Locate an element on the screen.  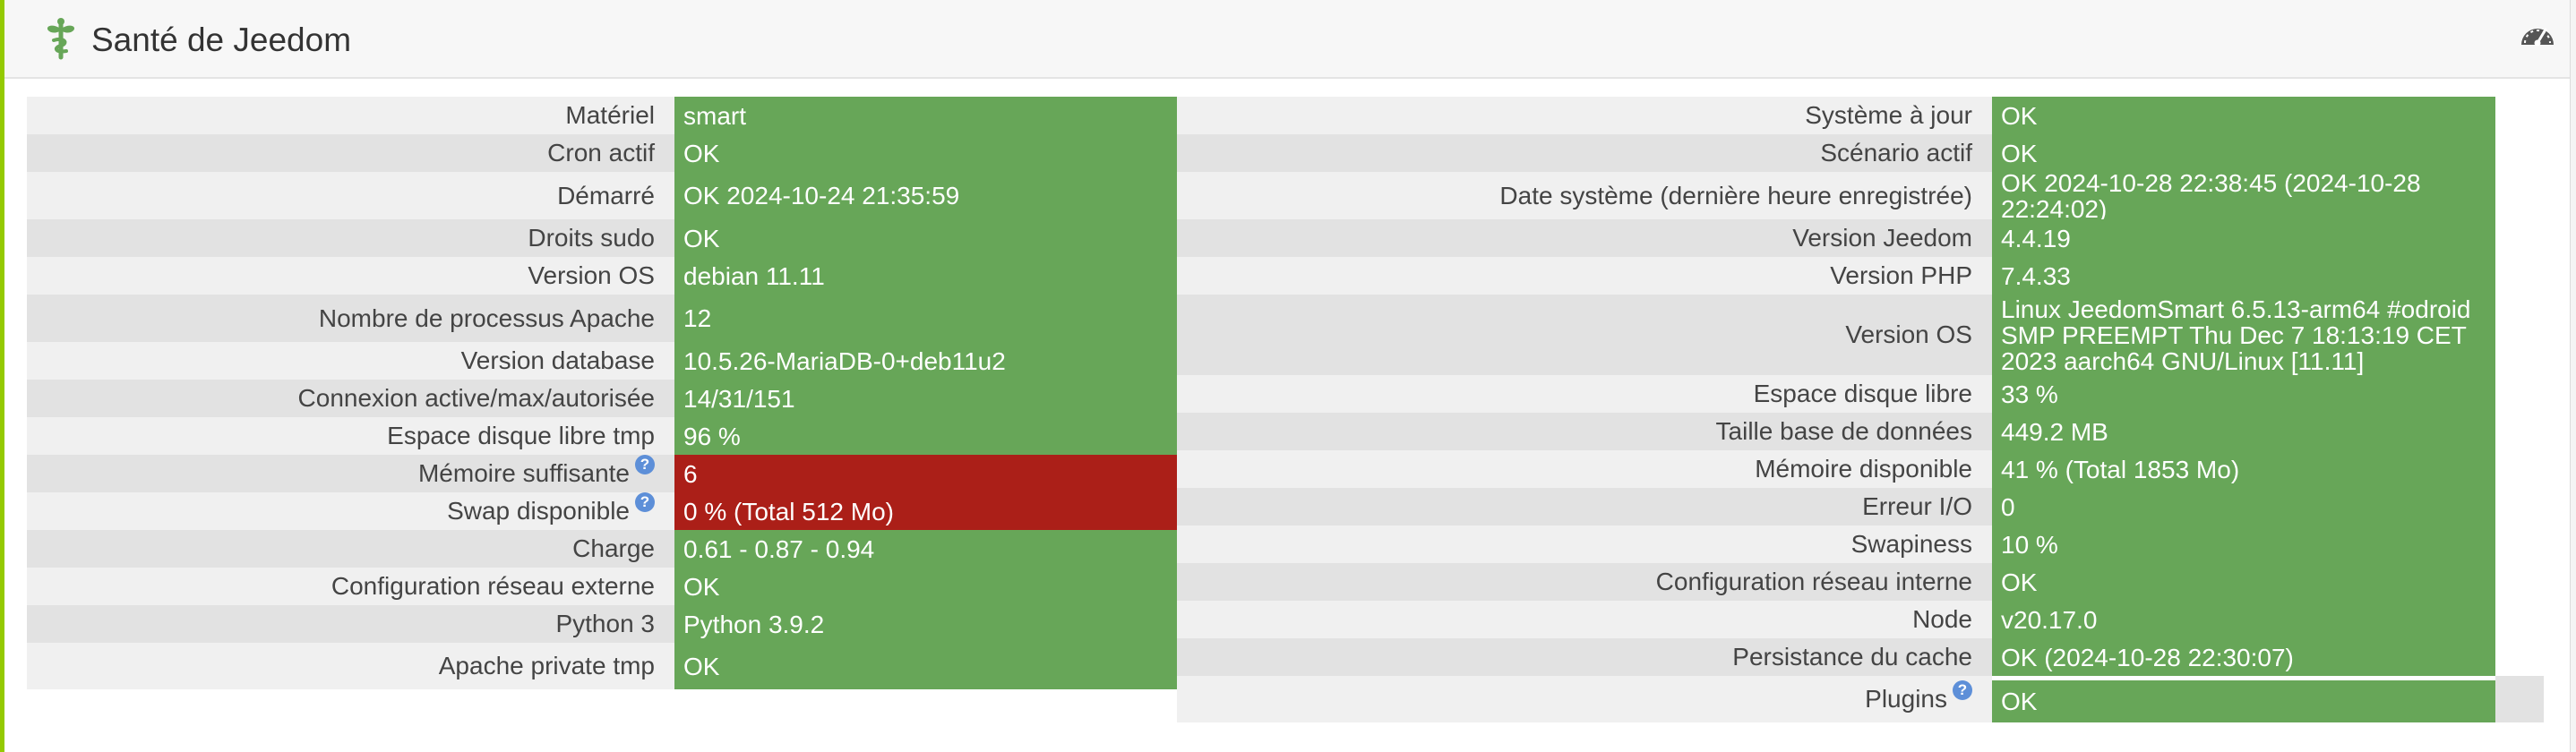
health-row-systeme-a-jour: Système à jour OK is located at coordinates (1836, 115).